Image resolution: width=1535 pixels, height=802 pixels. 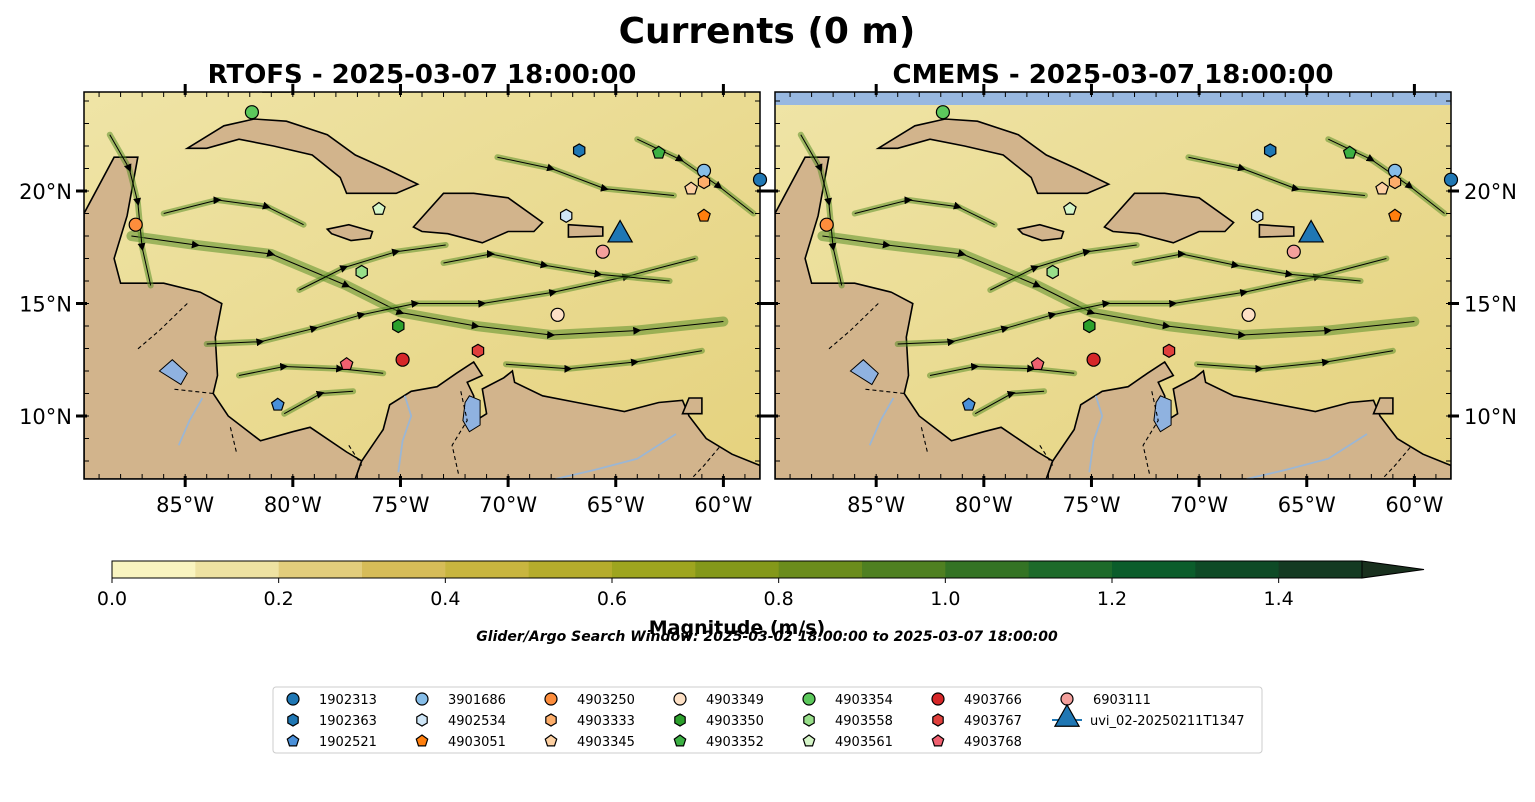 What do you see at coordinates (348, 742) in the screenshot?
I see `legend-label: 1902521` at bounding box center [348, 742].